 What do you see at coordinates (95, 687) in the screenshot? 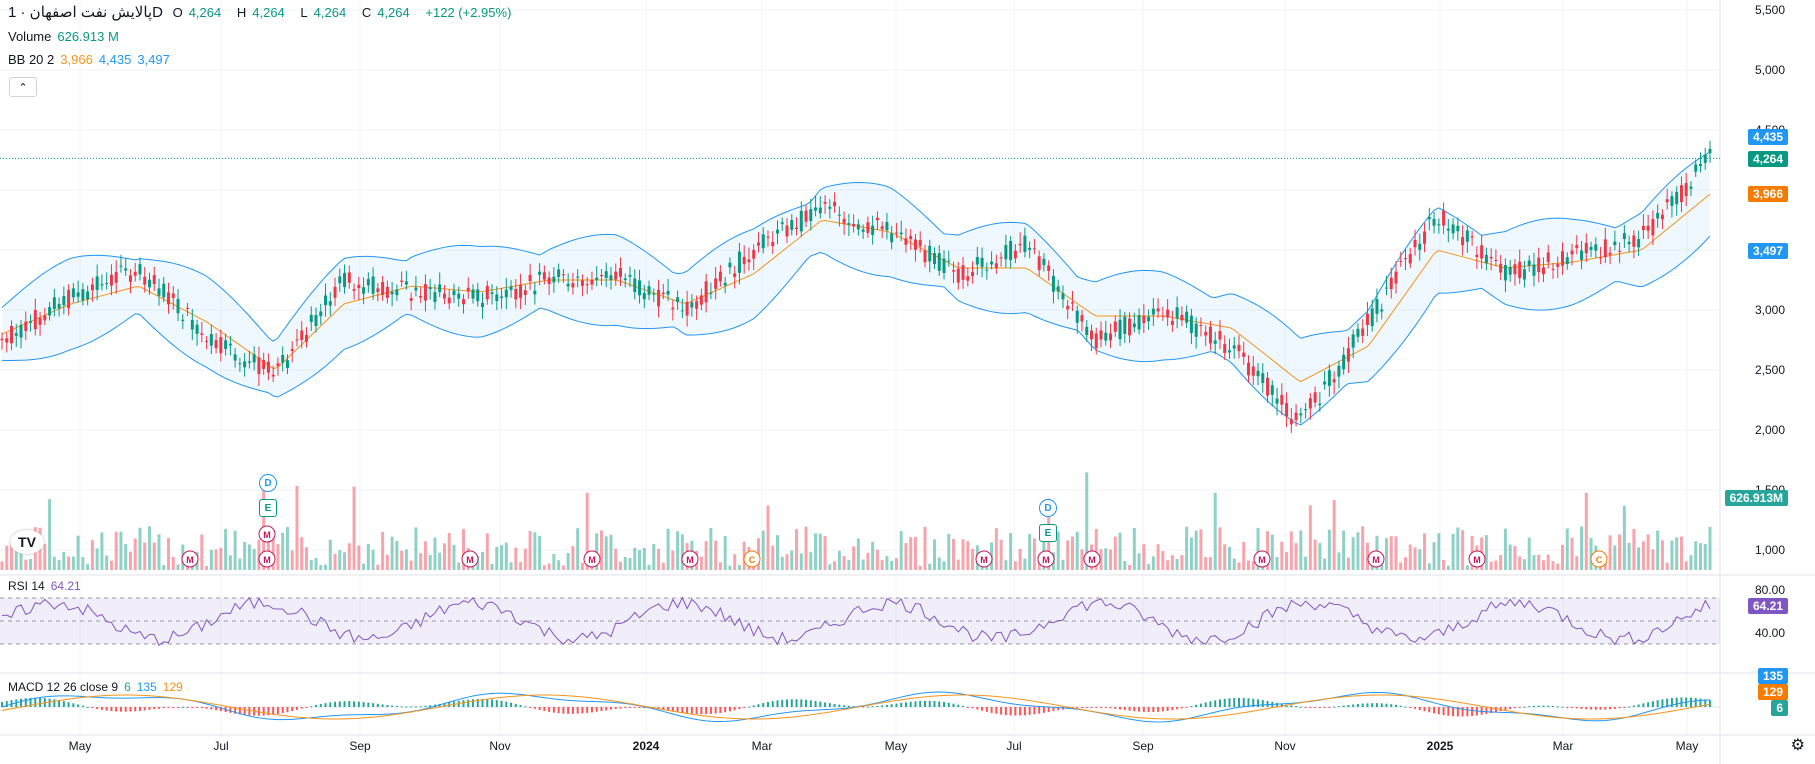
I see `macd-legend: MACD 12 26 close 9 6 135 129` at bounding box center [95, 687].